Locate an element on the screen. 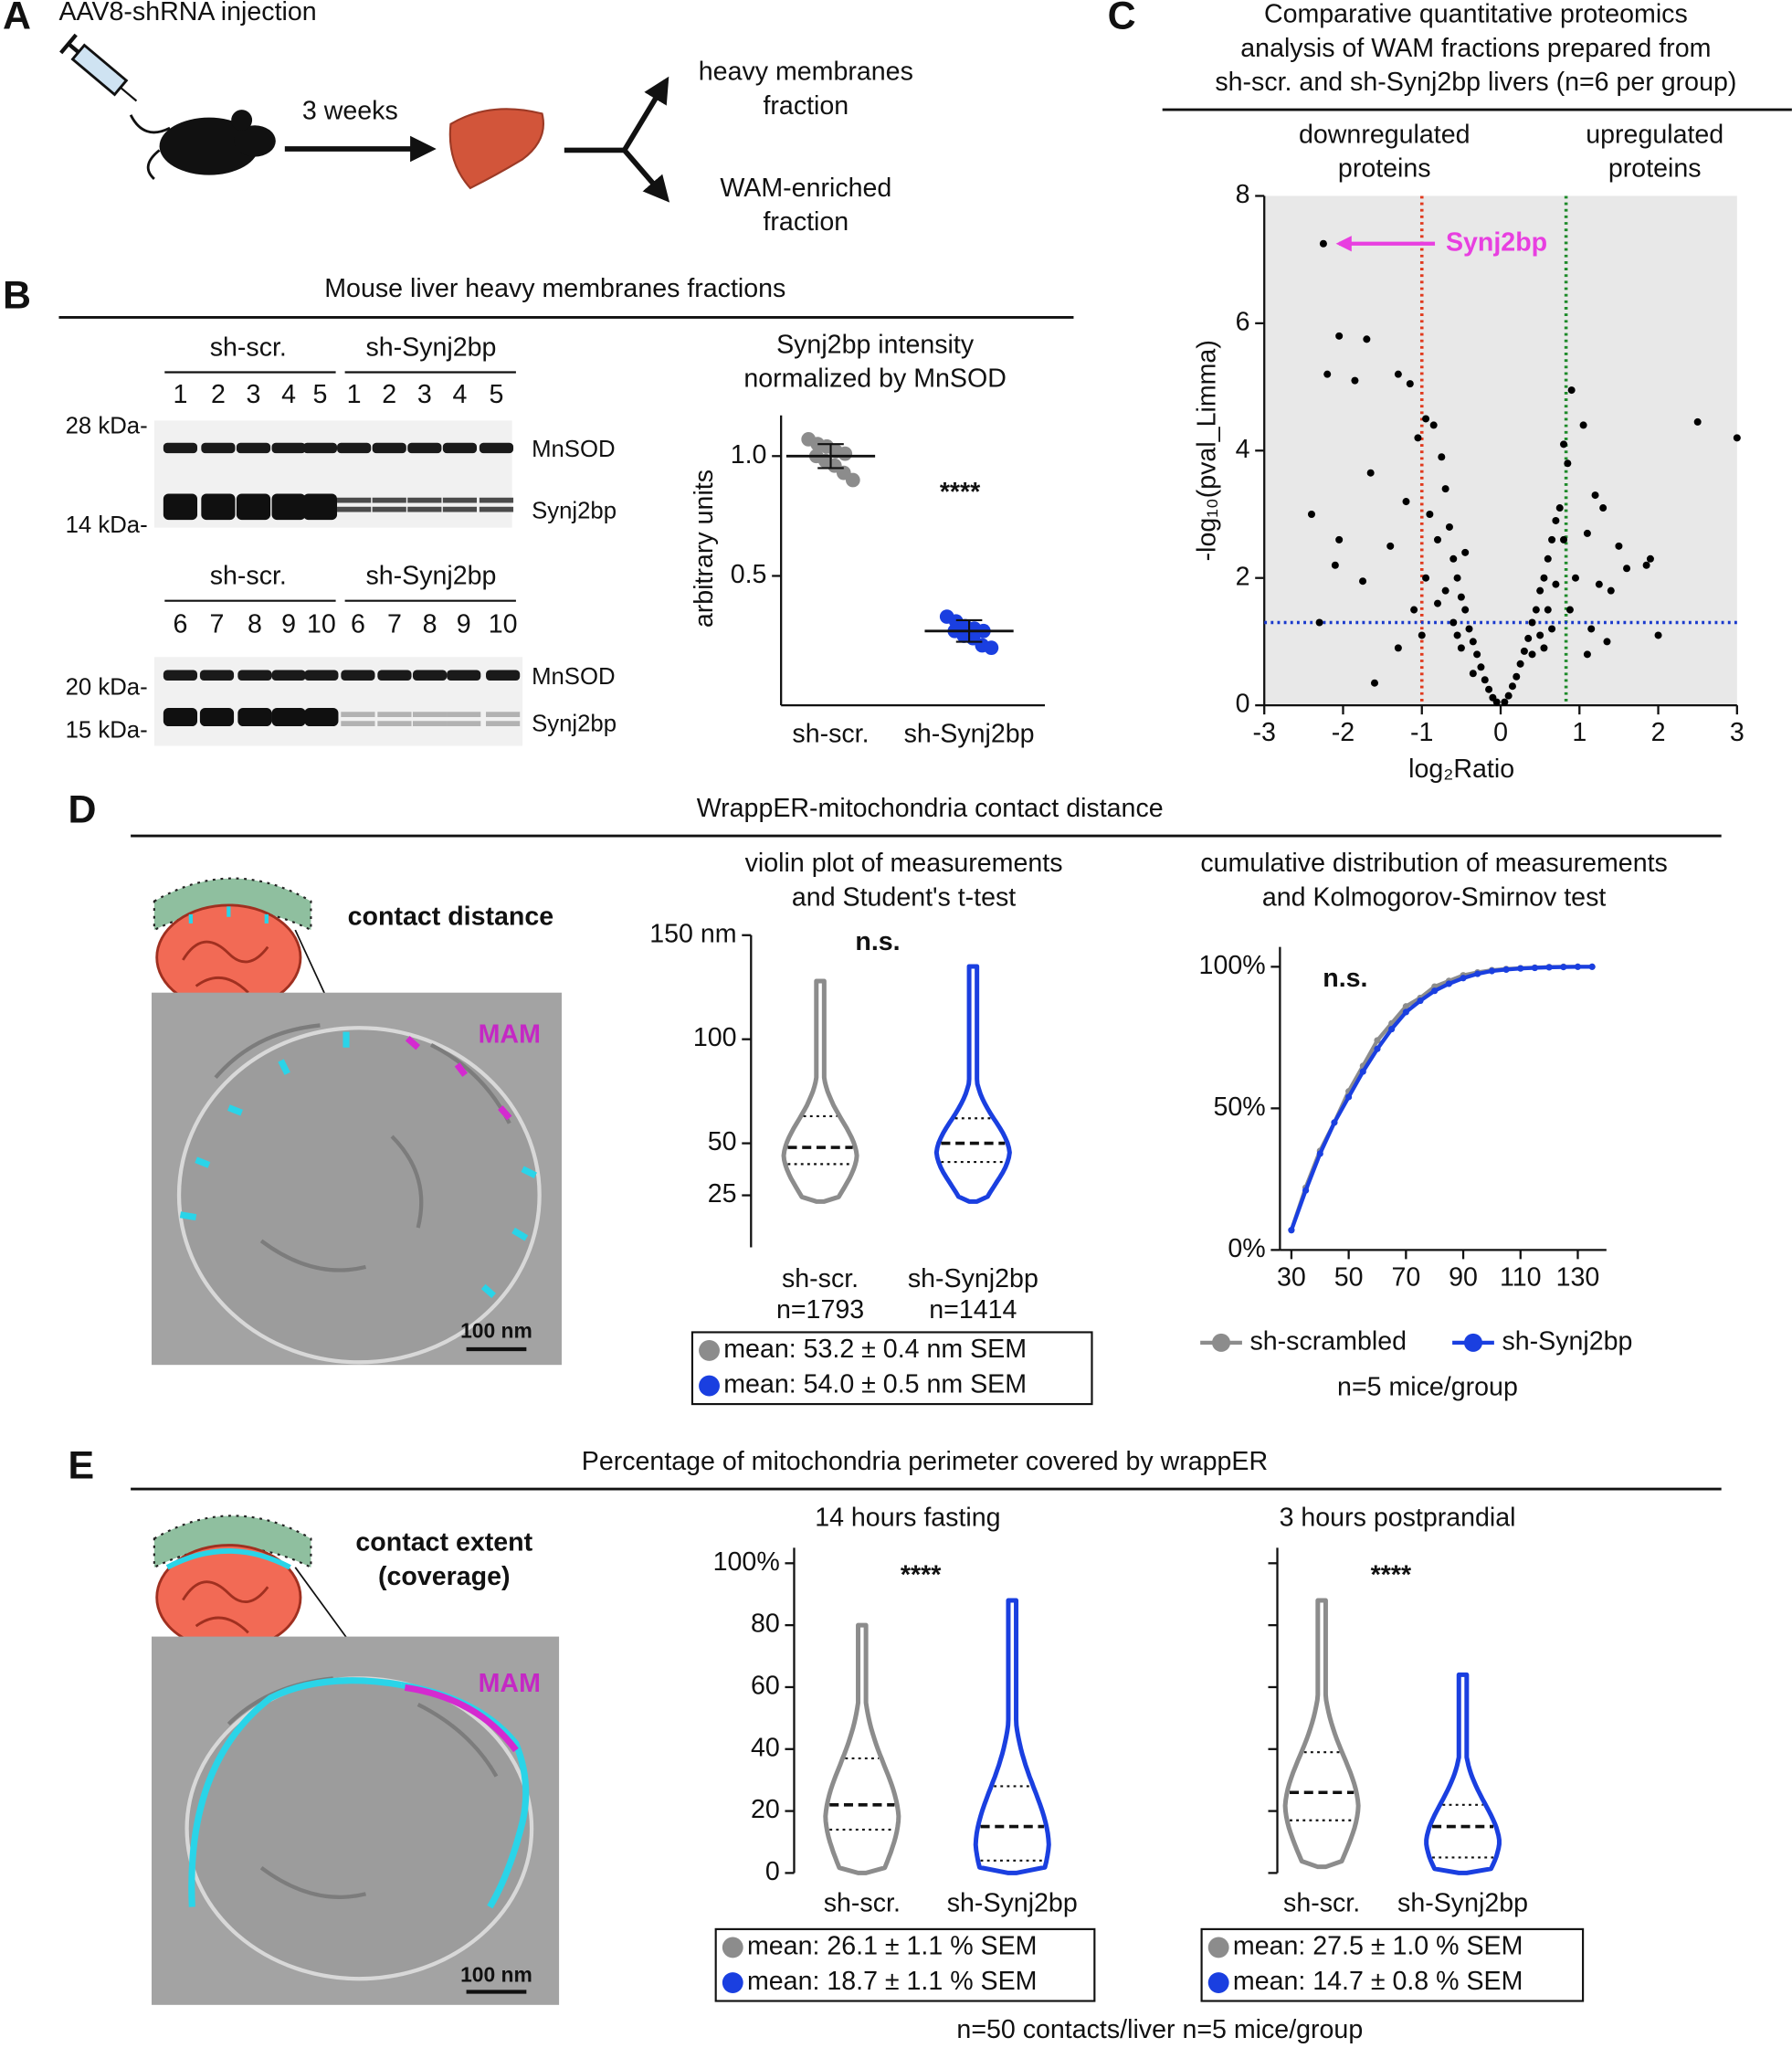 This screenshot has width=1792, height=2048. lane-number: 7 is located at coordinates (217, 624).